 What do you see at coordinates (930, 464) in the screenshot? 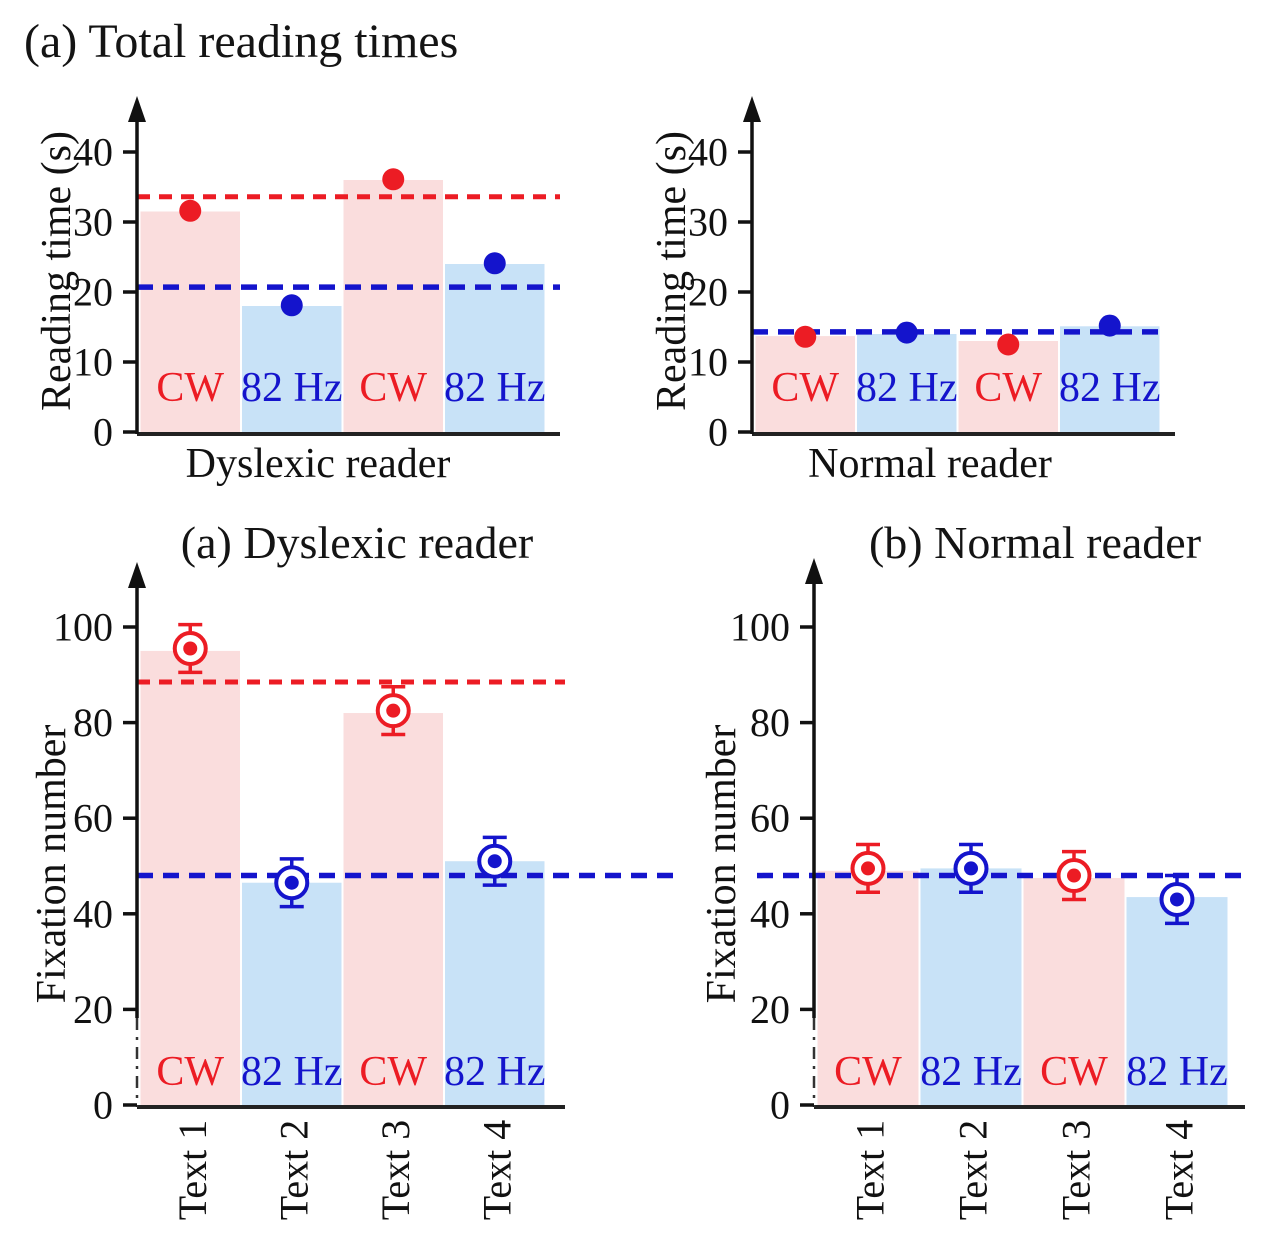
I see `x-axis-label: Normal reader` at bounding box center [930, 464].